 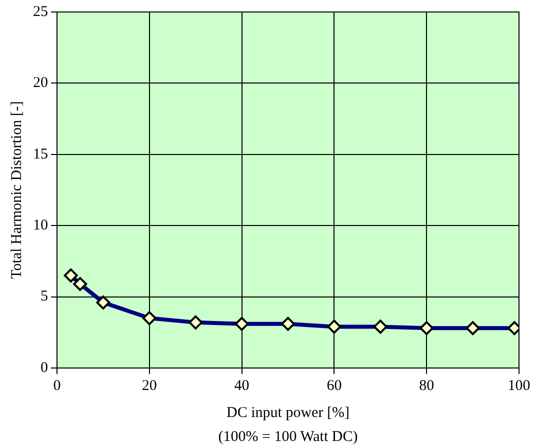 What do you see at coordinates (426, 386) in the screenshot?
I see `x-tick-label: 80` at bounding box center [426, 386].